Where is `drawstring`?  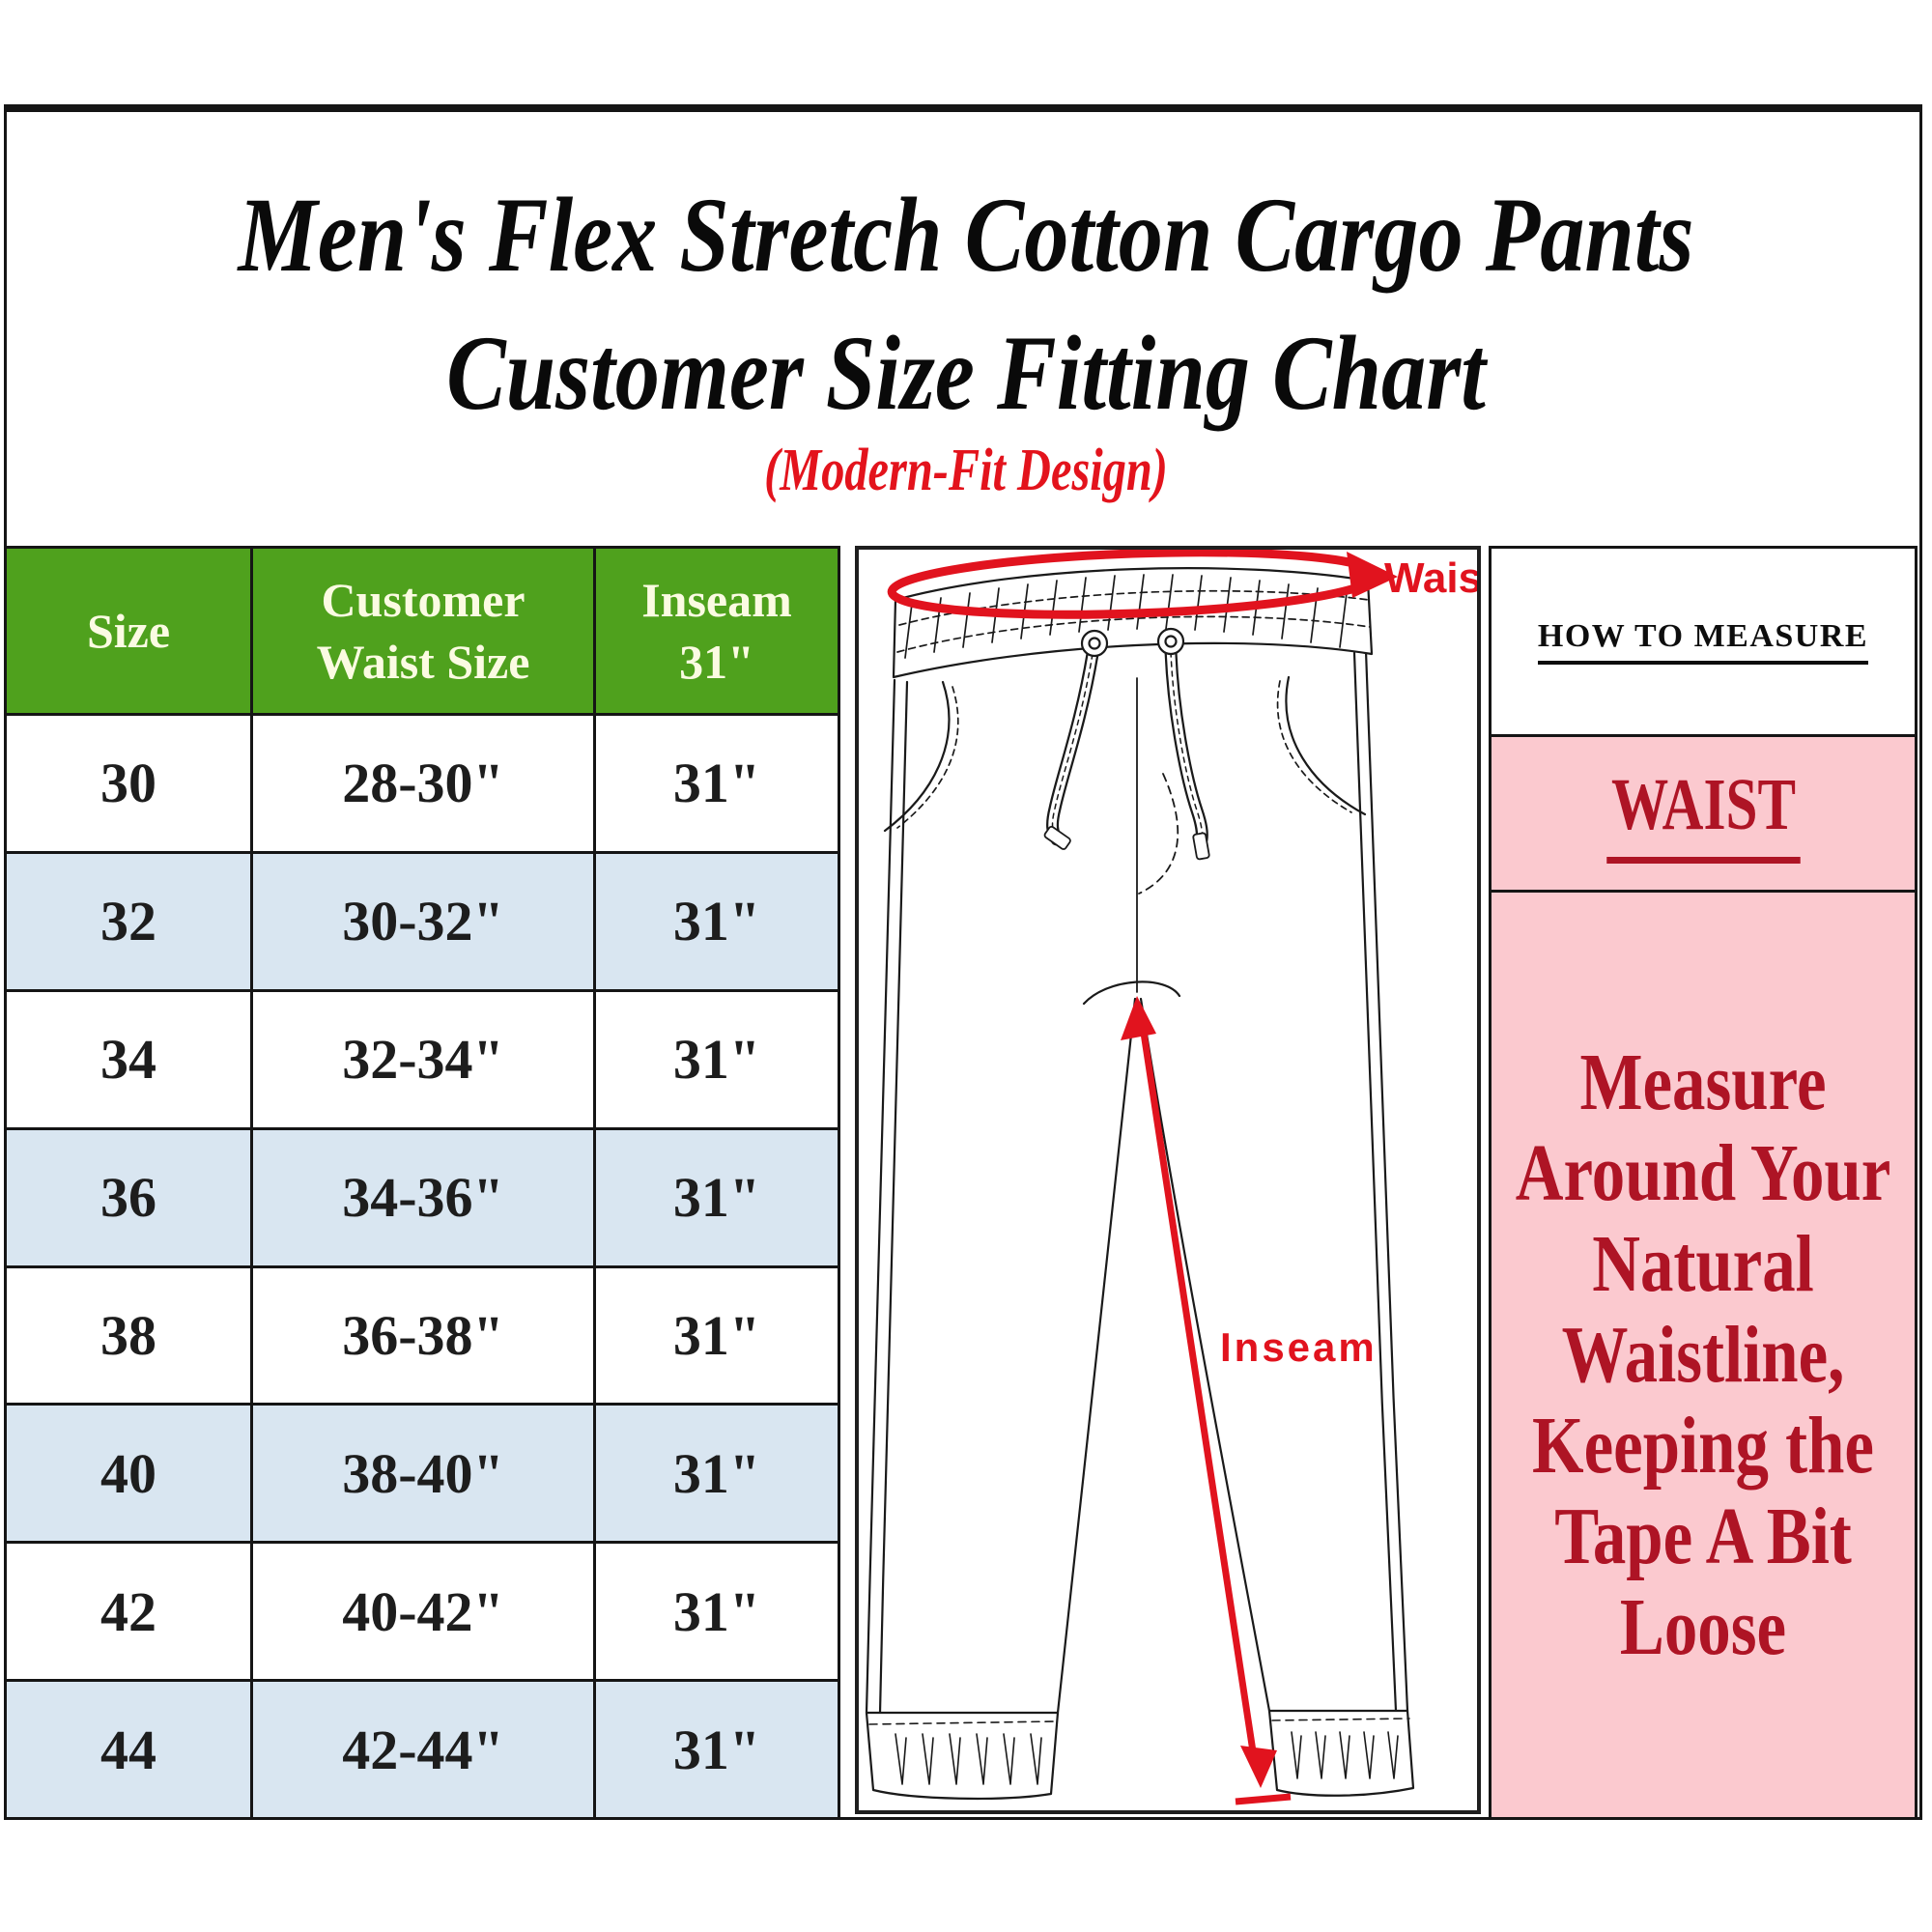
drawstring is located at coordinates (1127, 745).